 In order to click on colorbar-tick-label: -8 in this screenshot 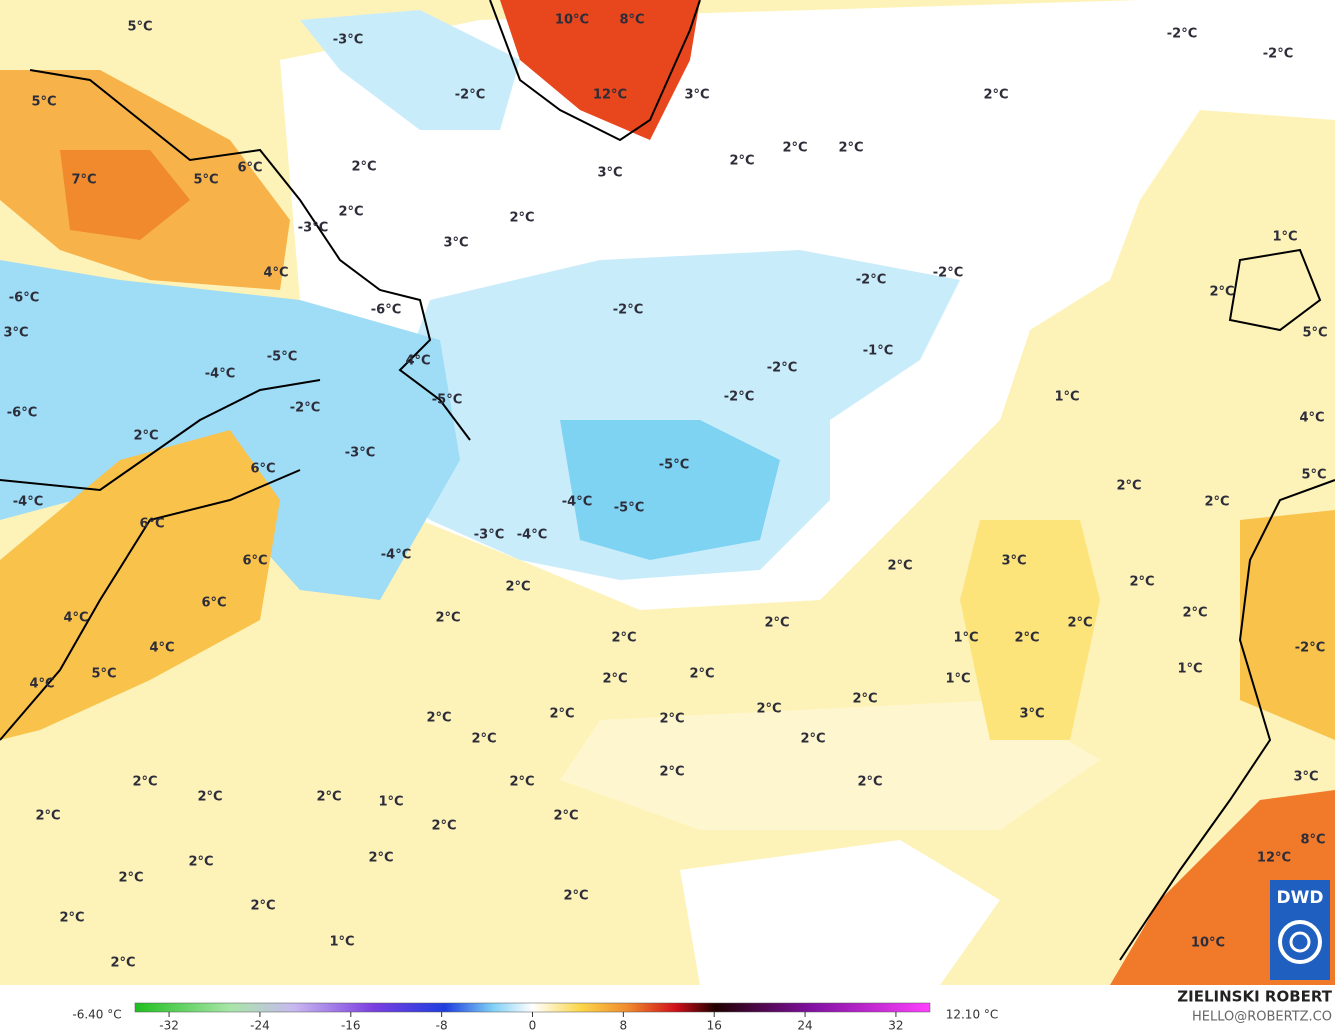, I will do `click(442, 1026)`.